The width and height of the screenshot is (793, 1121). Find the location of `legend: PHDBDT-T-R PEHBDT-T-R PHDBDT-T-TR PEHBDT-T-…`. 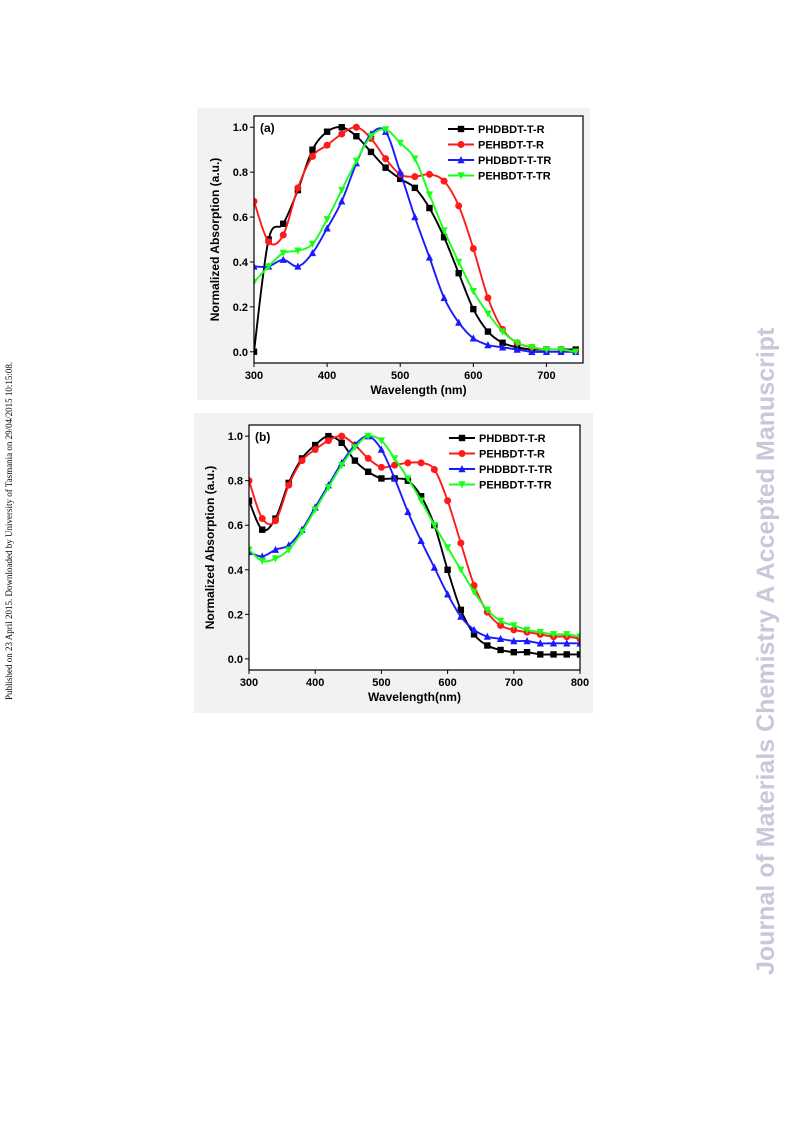

legend: PHDBDT-T-R PEHBDT-T-R PHDBDT-T-TR PEHBDT-T-… is located at coordinates (500, 462).